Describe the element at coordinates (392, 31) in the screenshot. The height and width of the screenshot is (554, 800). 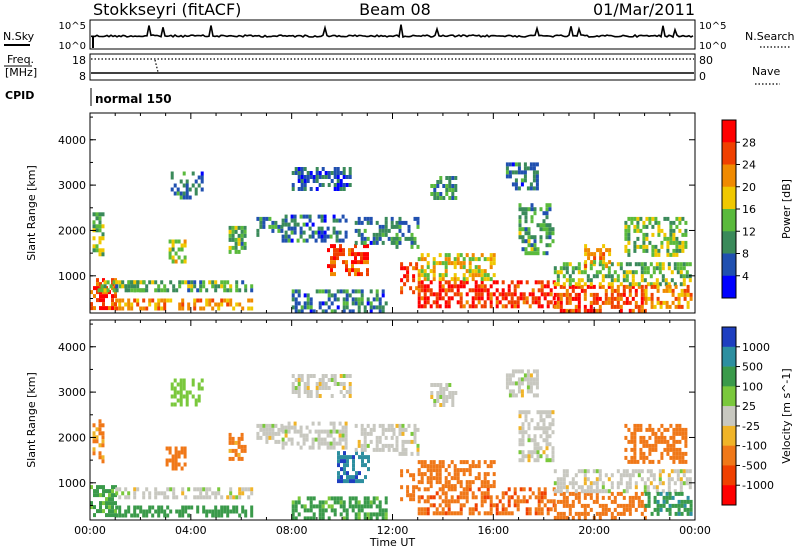
I see `nsky-trace-line` at that location.